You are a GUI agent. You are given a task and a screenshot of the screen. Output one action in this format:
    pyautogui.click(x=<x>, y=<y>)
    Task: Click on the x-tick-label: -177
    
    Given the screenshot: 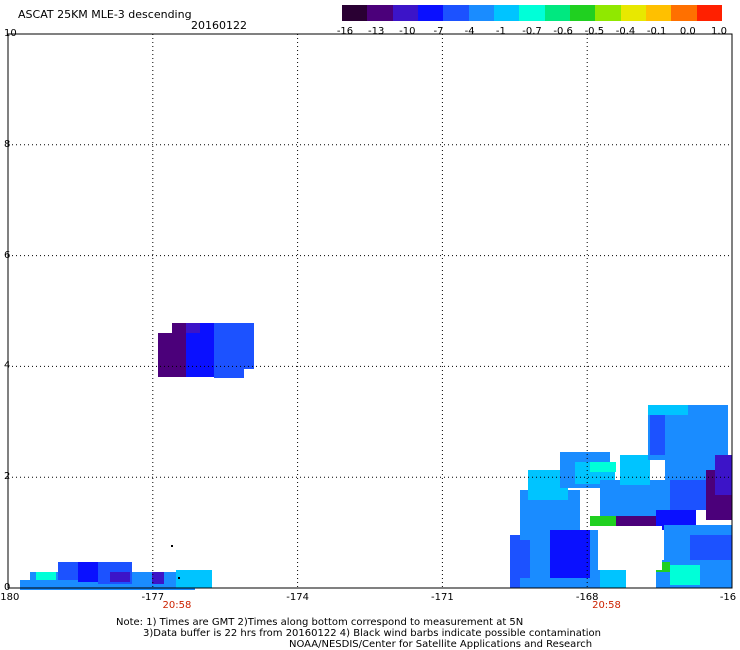 What is the action you would take?
    pyautogui.click(x=153, y=597)
    